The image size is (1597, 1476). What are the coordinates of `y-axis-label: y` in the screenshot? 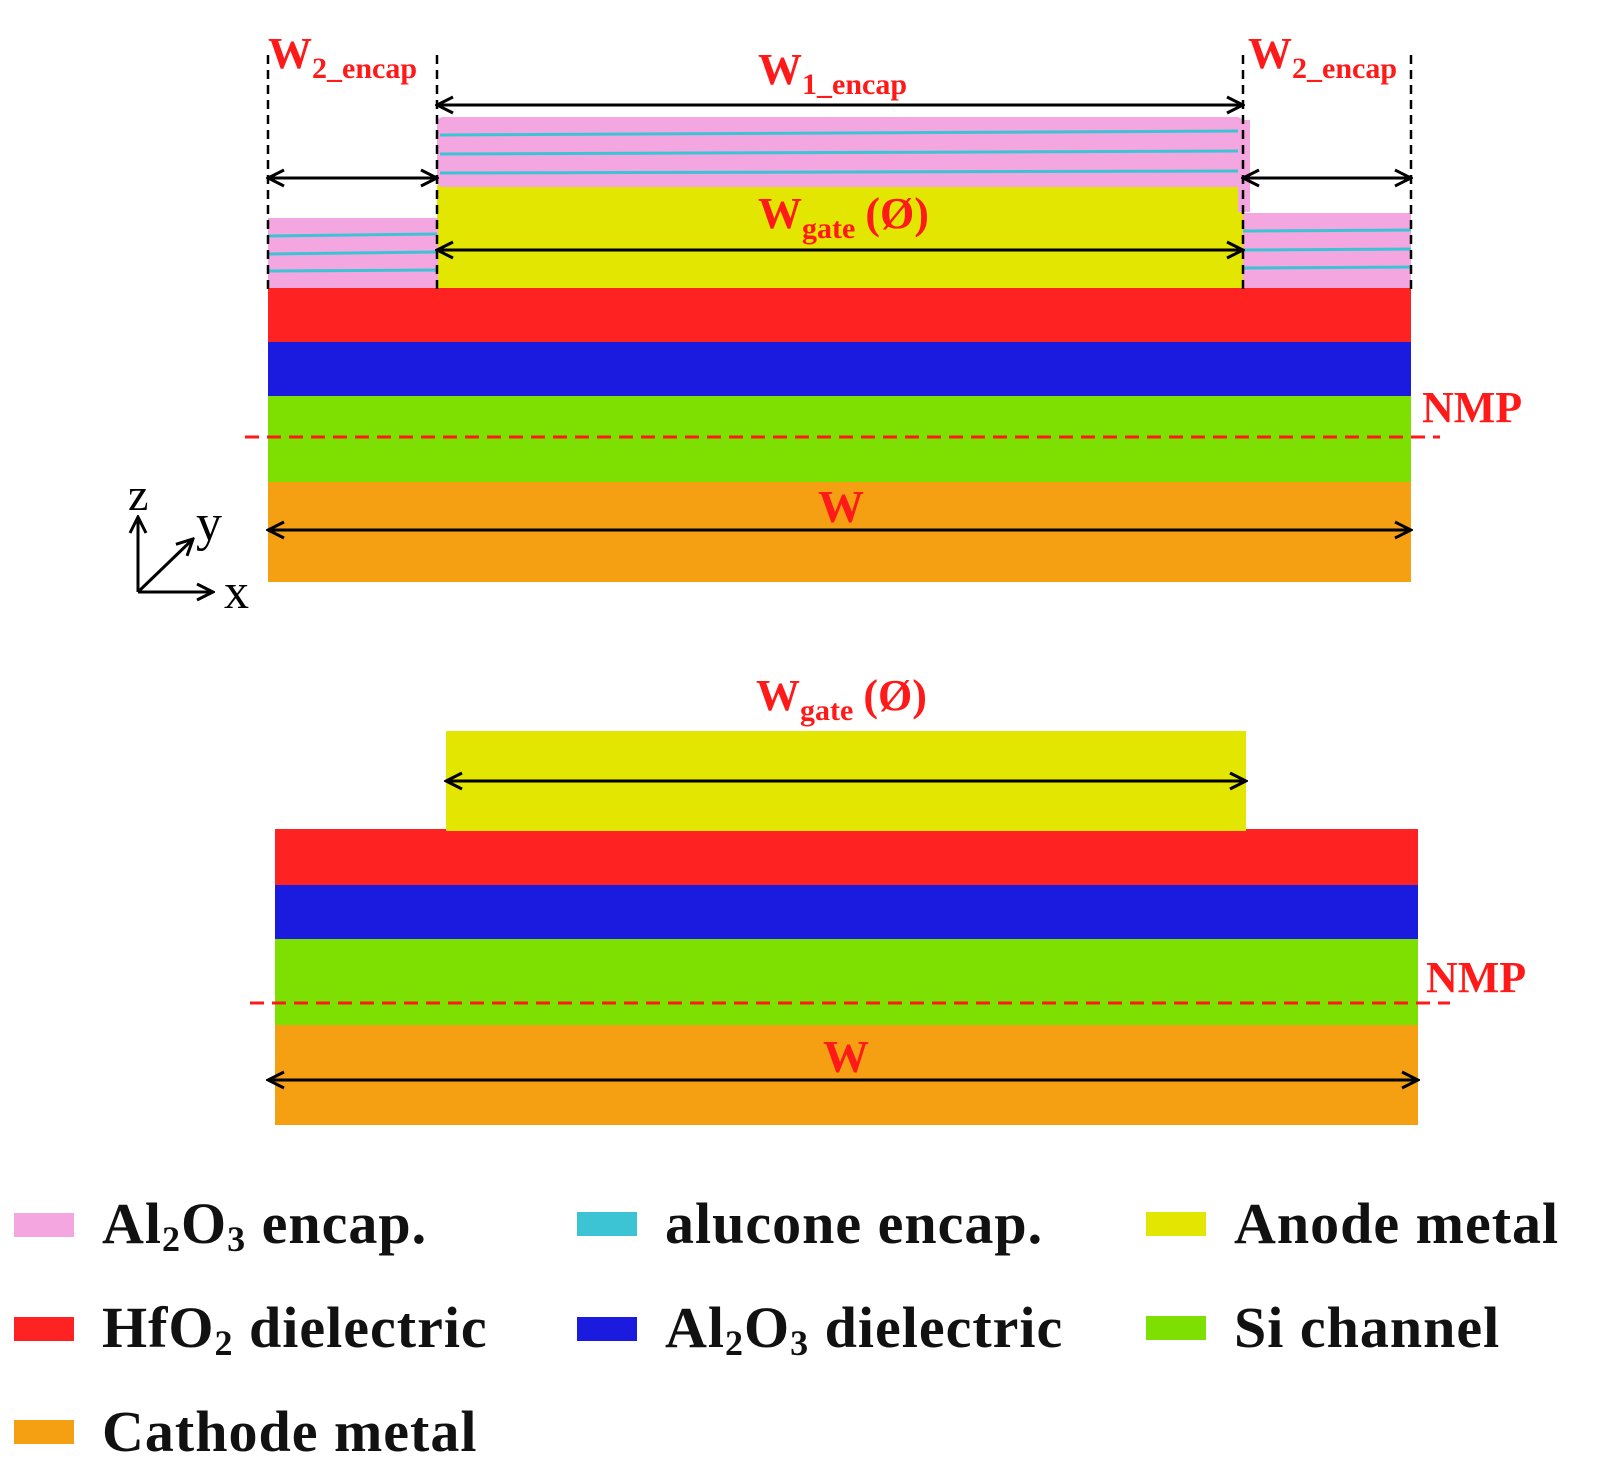 It's located at (209, 523).